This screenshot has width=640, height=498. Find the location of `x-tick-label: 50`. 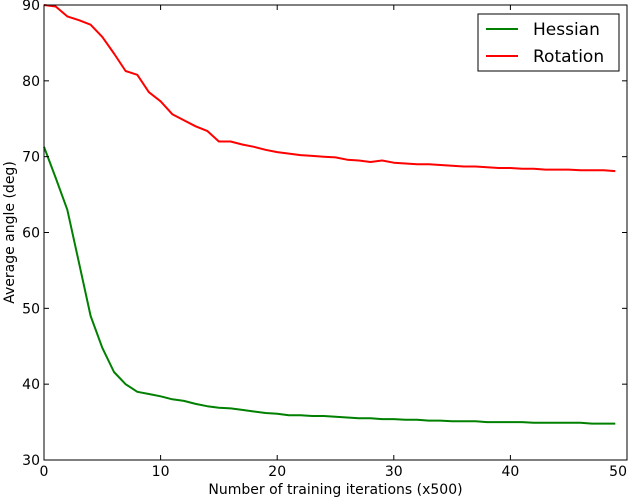

x-tick-label: 50 is located at coordinates (618, 472).